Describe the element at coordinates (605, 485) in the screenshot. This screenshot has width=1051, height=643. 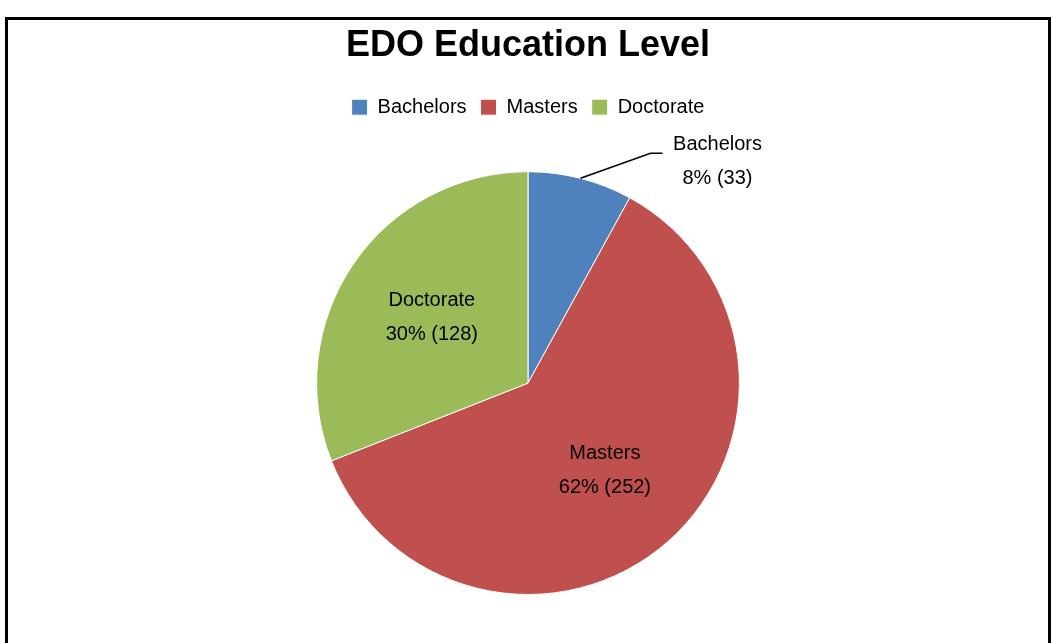
I see `data-label: 62% (252)` at that location.